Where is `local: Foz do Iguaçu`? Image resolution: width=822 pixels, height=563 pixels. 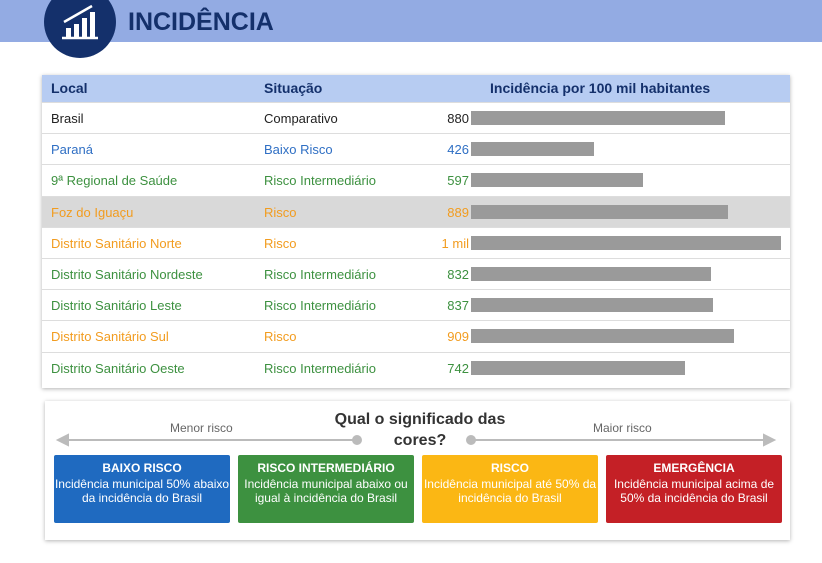
local: Foz do Iguaçu is located at coordinates (92, 212).